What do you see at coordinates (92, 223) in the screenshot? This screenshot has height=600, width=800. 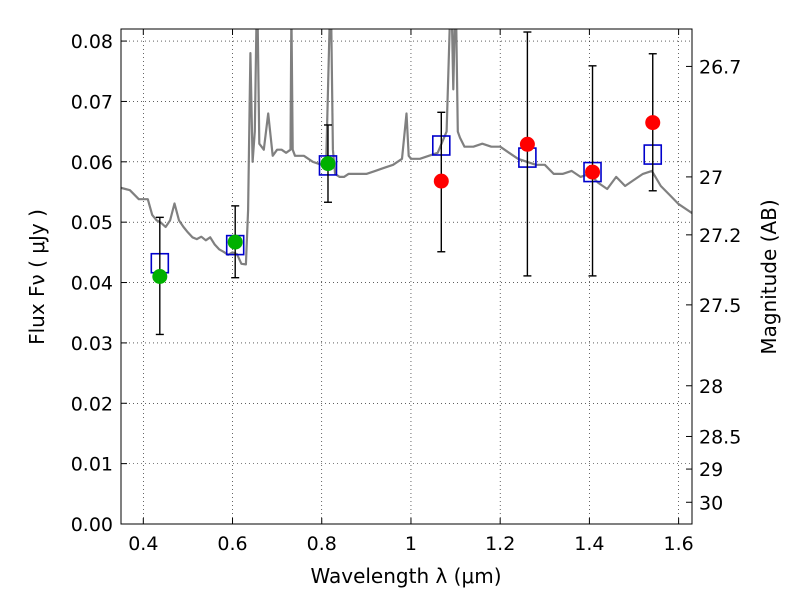 I see `y-tick-label: 0.05` at bounding box center [92, 223].